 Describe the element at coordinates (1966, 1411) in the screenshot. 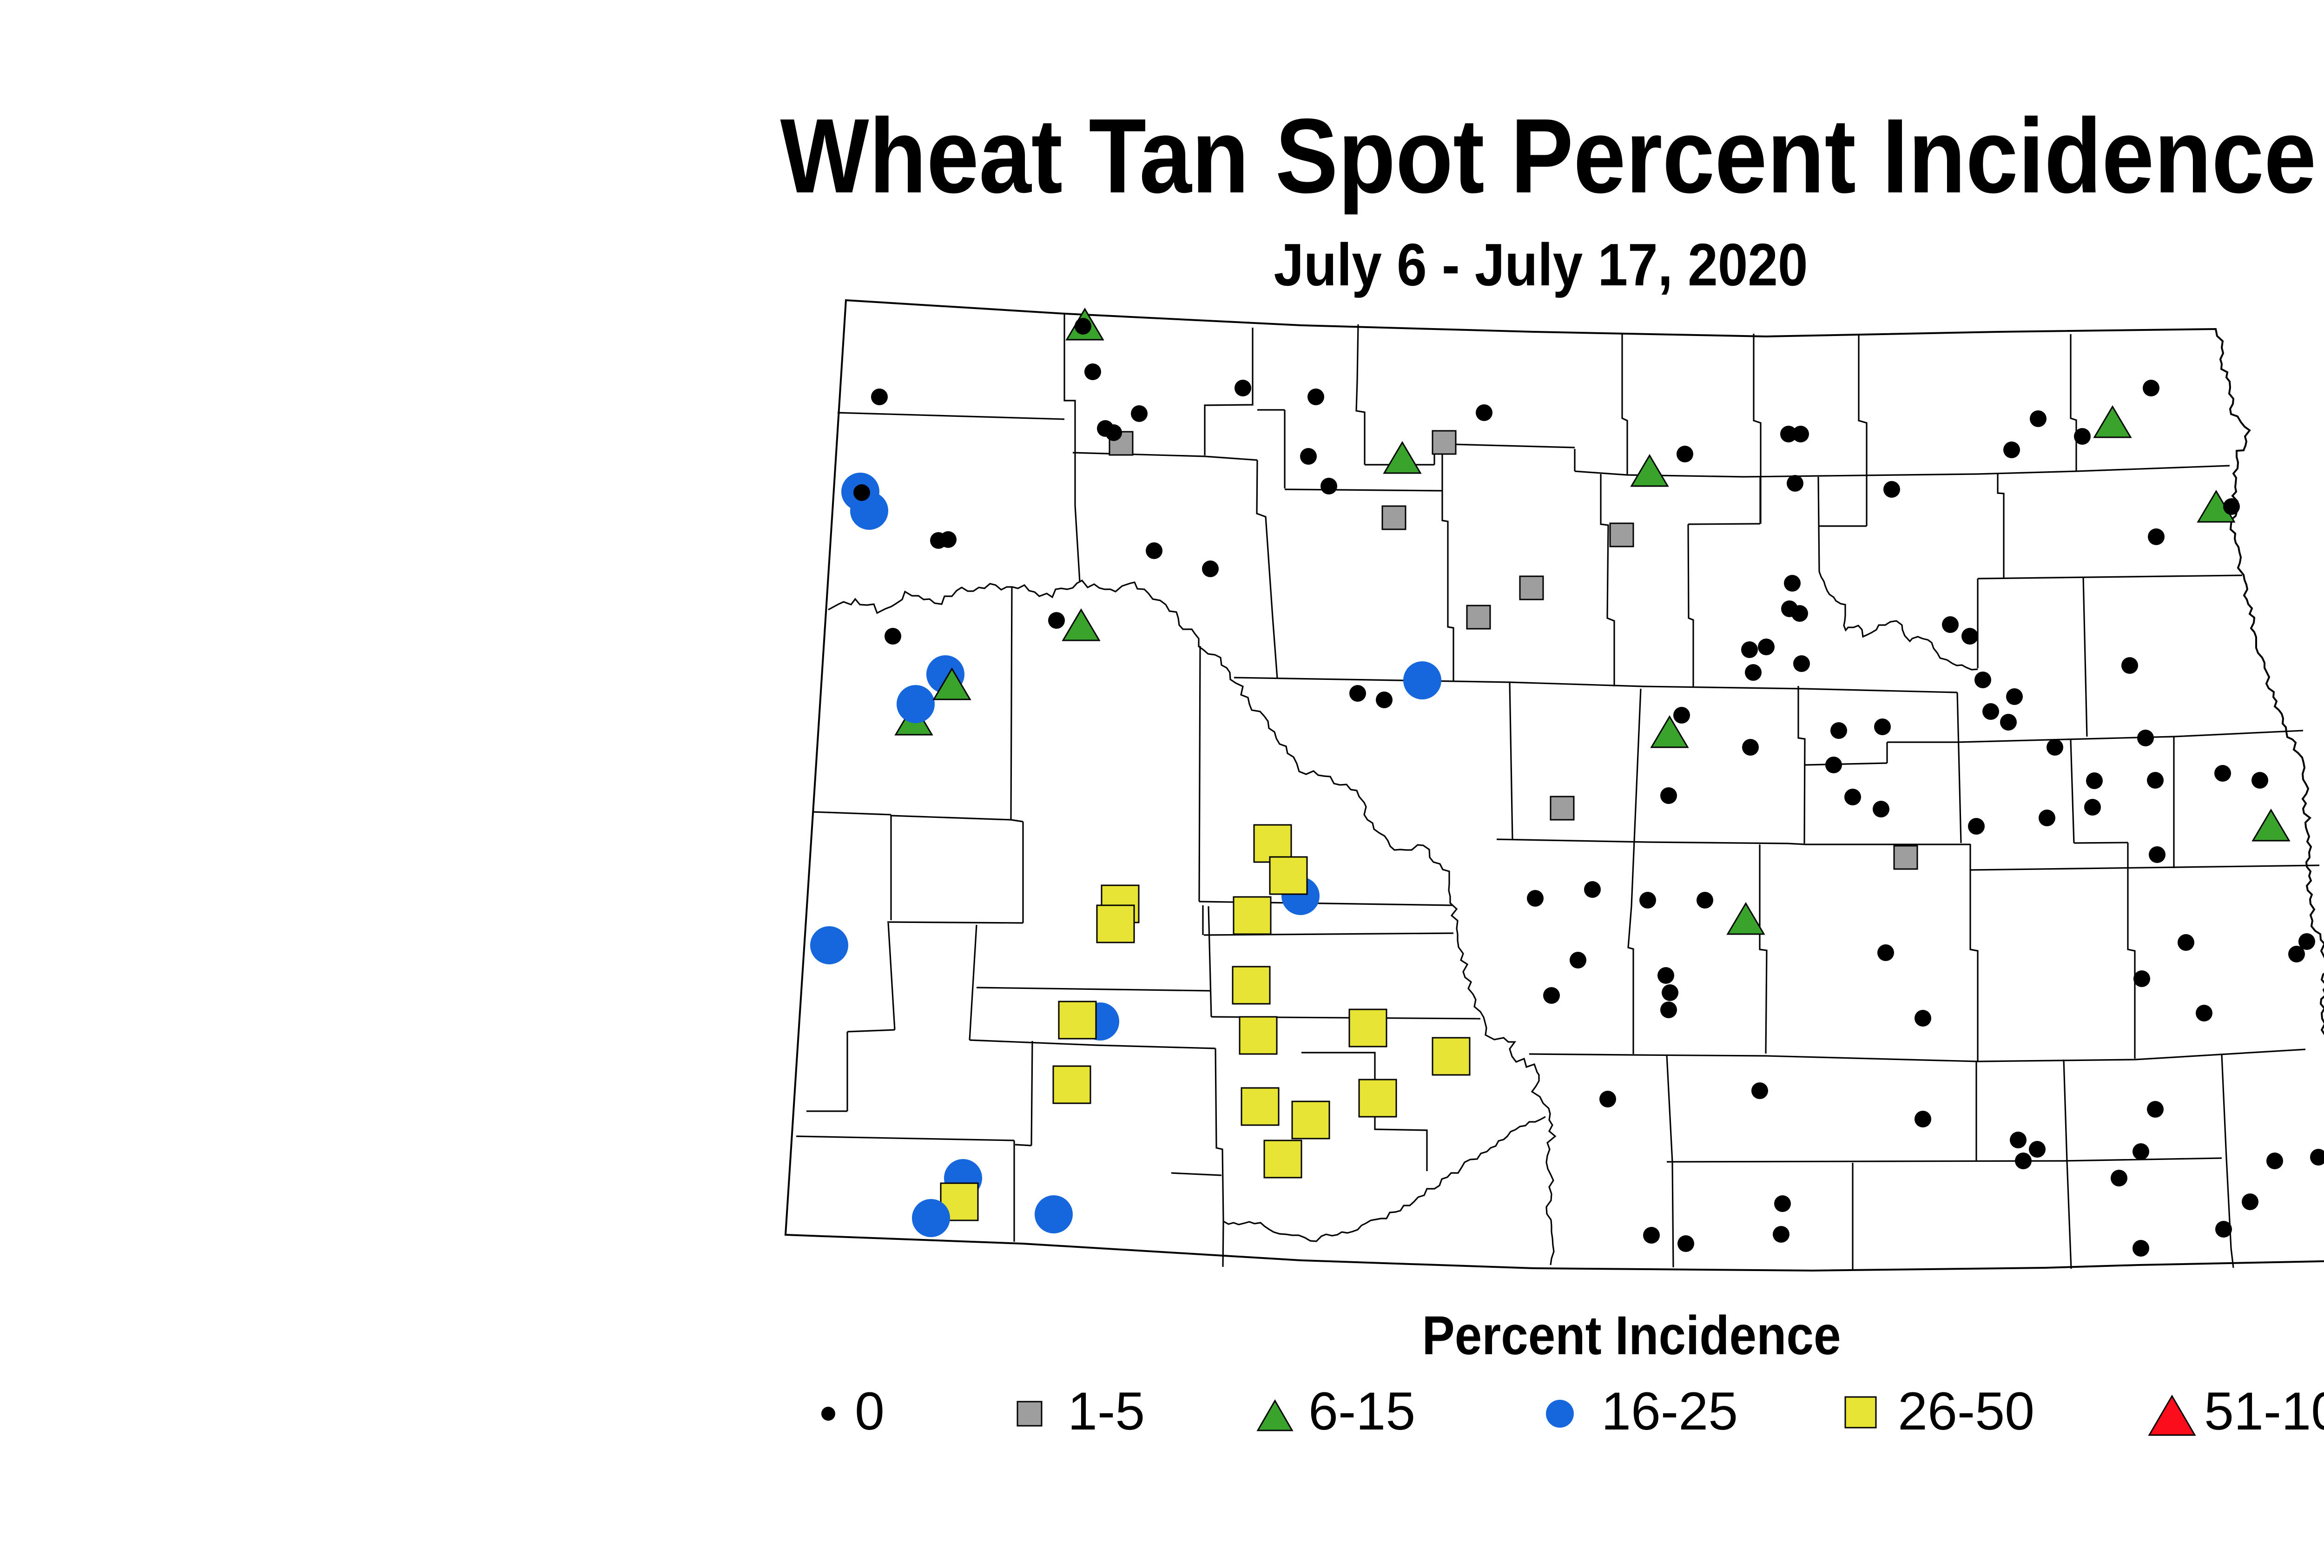

I see `svg-text: 26-50` at that location.